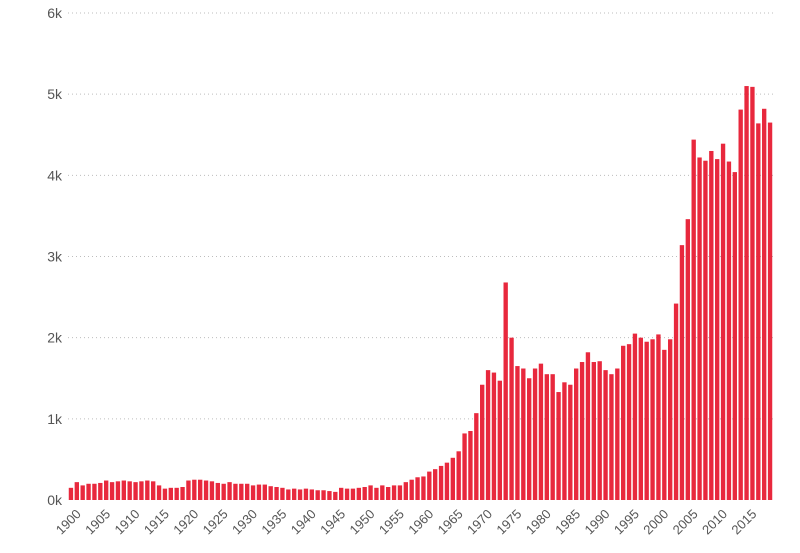  Describe the element at coordinates (546, 437) in the screenshot. I see `bar-1981` at that location.